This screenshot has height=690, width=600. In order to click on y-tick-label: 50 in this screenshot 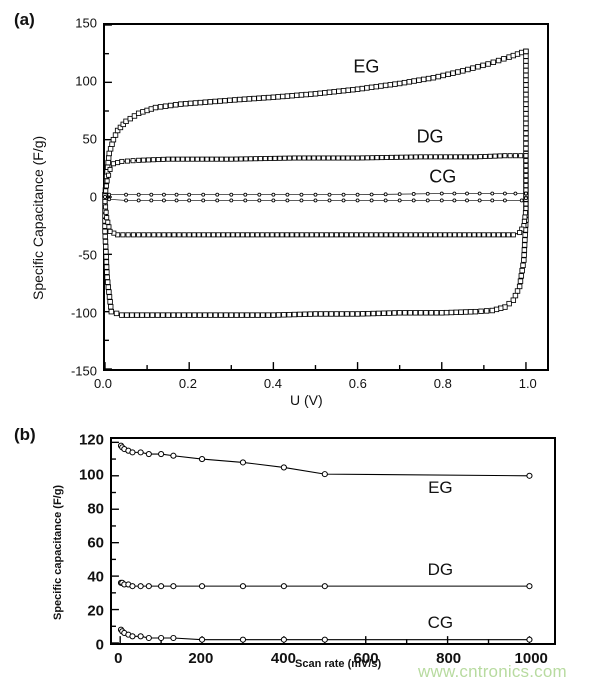, I will do `click(89, 139)`.